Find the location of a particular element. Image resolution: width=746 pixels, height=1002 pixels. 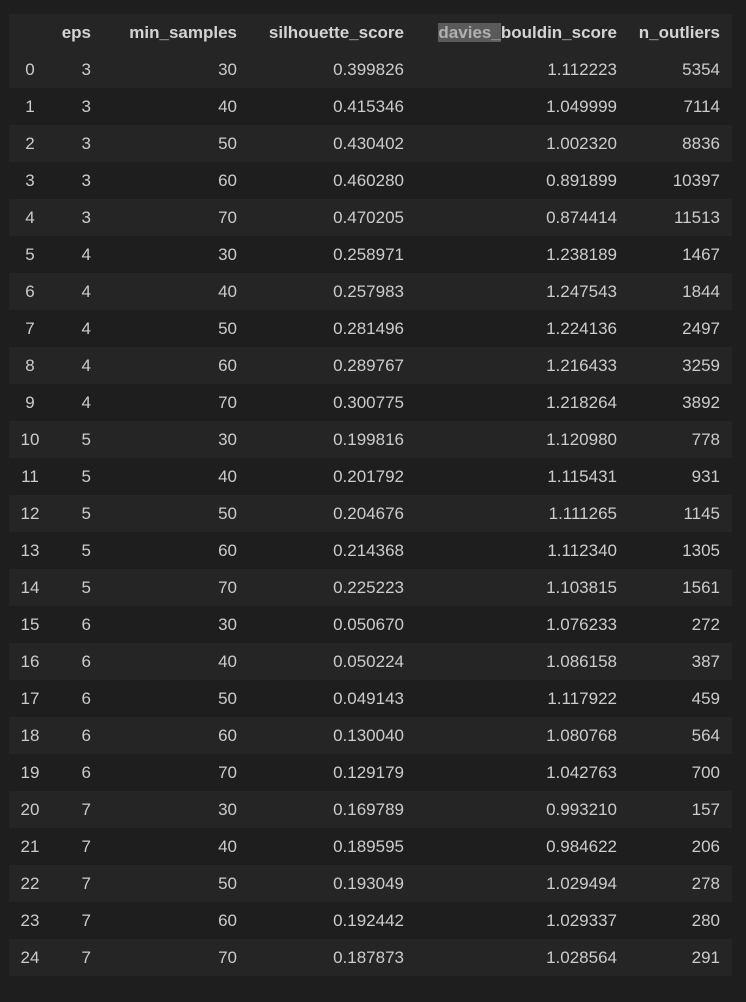

row-index: 19 is located at coordinates (30, 772).